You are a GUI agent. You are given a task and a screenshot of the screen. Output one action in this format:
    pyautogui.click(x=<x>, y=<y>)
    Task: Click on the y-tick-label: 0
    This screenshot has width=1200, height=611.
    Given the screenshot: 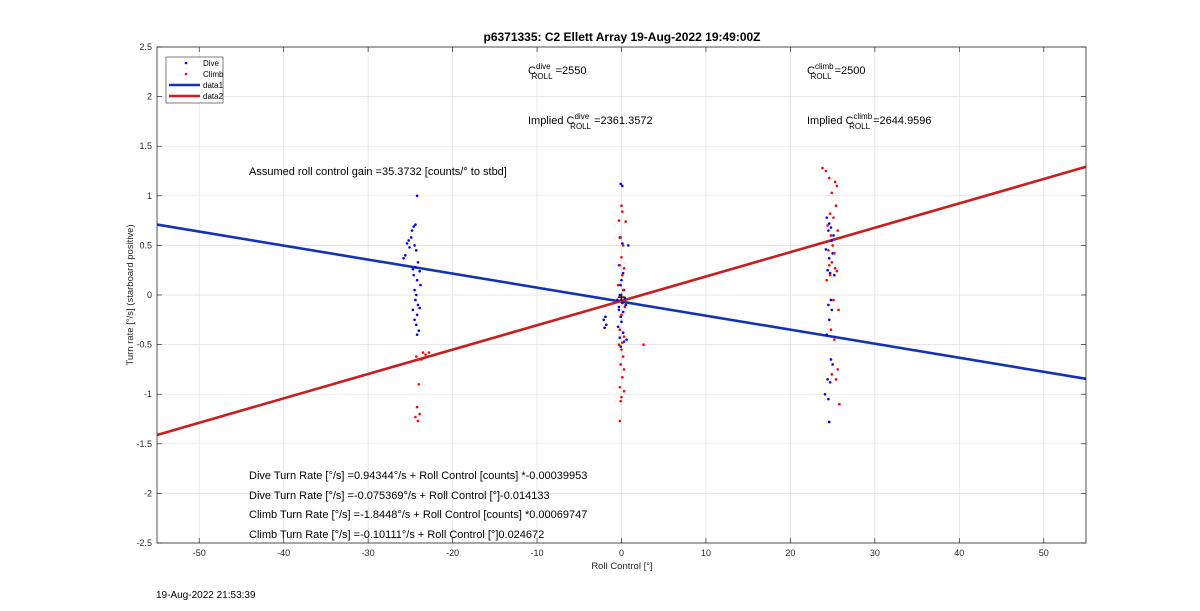 What is the action you would take?
    pyautogui.click(x=149, y=295)
    